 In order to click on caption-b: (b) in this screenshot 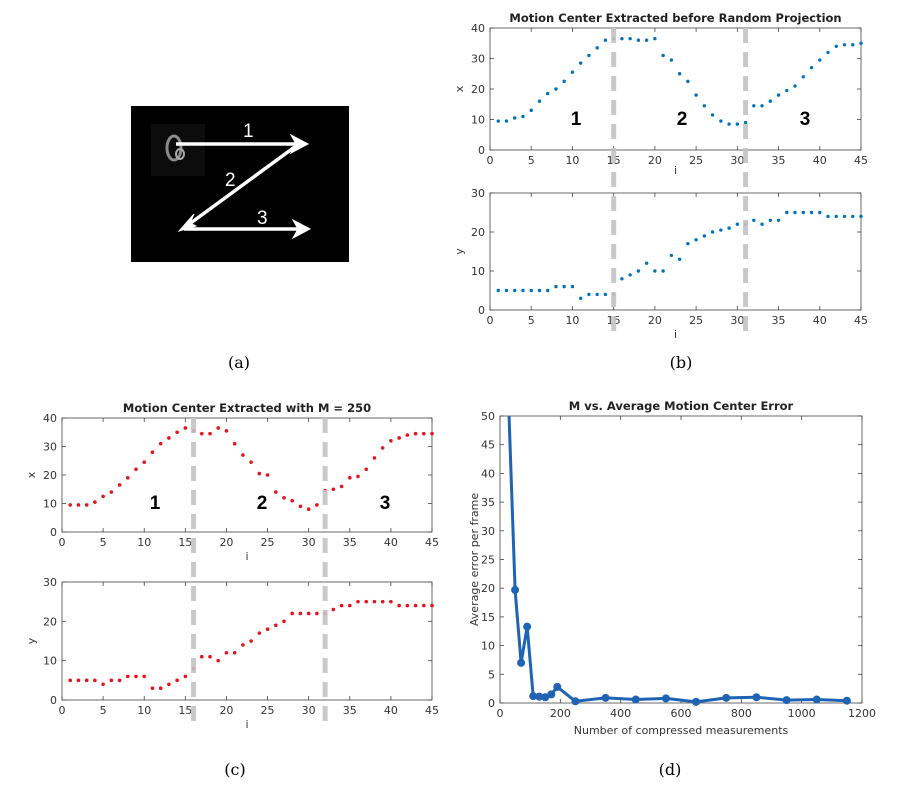, I will do `click(681, 362)`.